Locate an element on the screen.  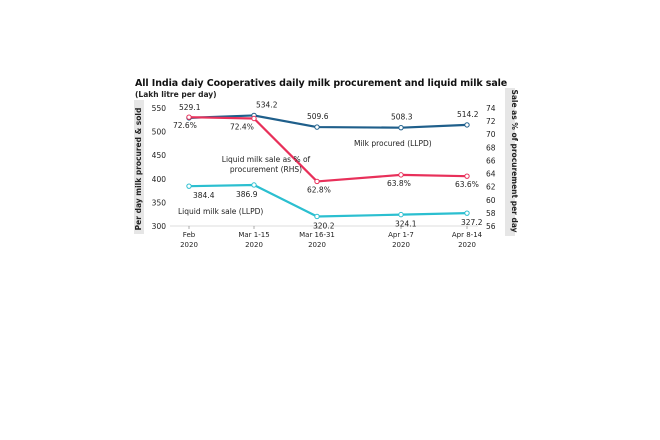
x-tick-label: Apr 8-14 2020 is located at coordinates (467, 240).